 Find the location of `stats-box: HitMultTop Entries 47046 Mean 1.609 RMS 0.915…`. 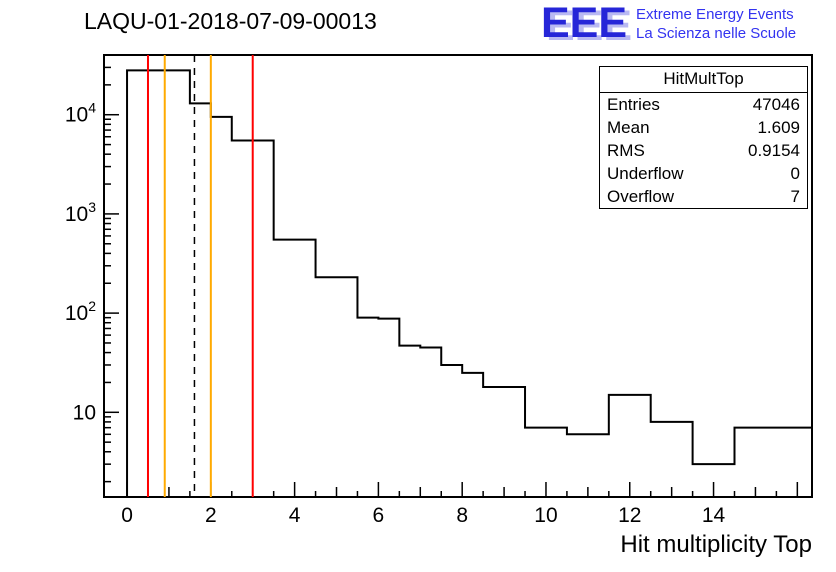

stats-box: HitMultTop Entries 47046 Mean 1.609 RMS 0.915… is located at coordinates (703, 137).